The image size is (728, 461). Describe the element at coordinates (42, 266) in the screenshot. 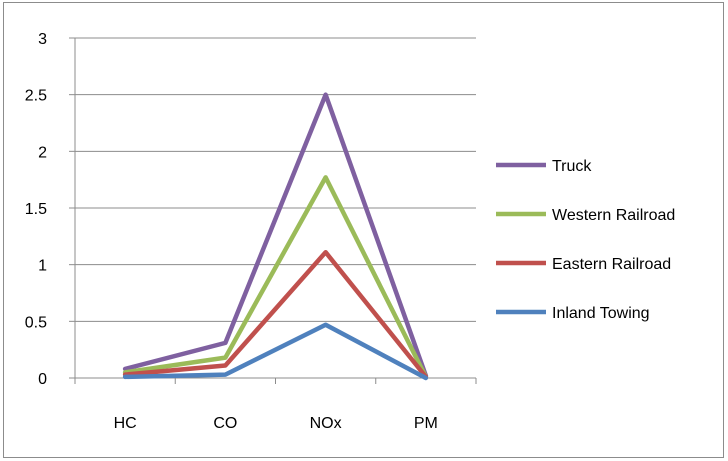

I see `y-tick-label: 1` at that location.